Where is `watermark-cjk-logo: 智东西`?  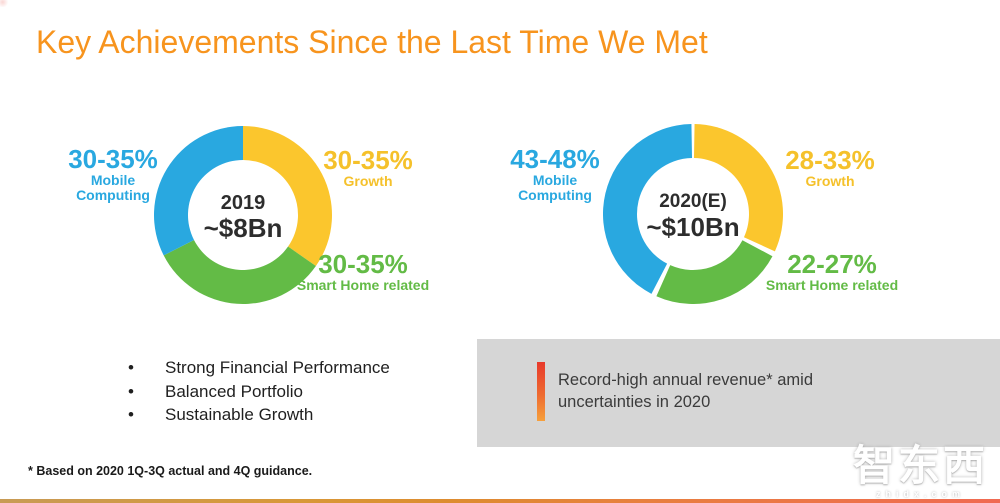 watermark-cjk-logo: 智东西 is located at coordinates (920, 465).